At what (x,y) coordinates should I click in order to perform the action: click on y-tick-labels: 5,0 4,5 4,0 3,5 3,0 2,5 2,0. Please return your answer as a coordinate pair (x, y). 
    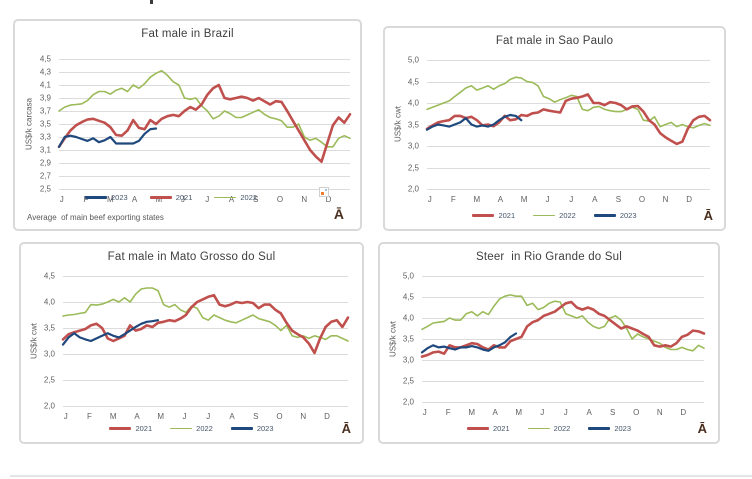
    Looking at the image, I should click on (404, 125).